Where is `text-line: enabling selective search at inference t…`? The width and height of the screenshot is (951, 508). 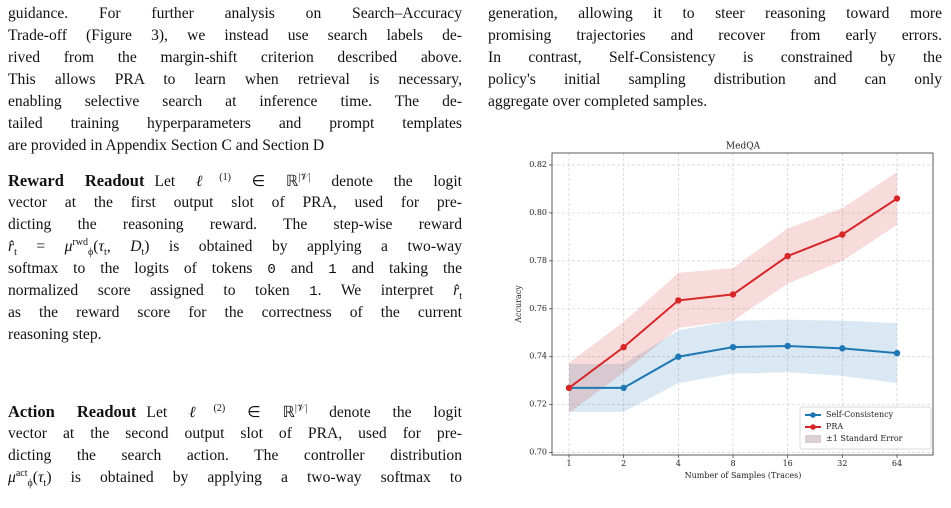 text-line: enabling selective search at inference t… is located at coordinates (235, 101).